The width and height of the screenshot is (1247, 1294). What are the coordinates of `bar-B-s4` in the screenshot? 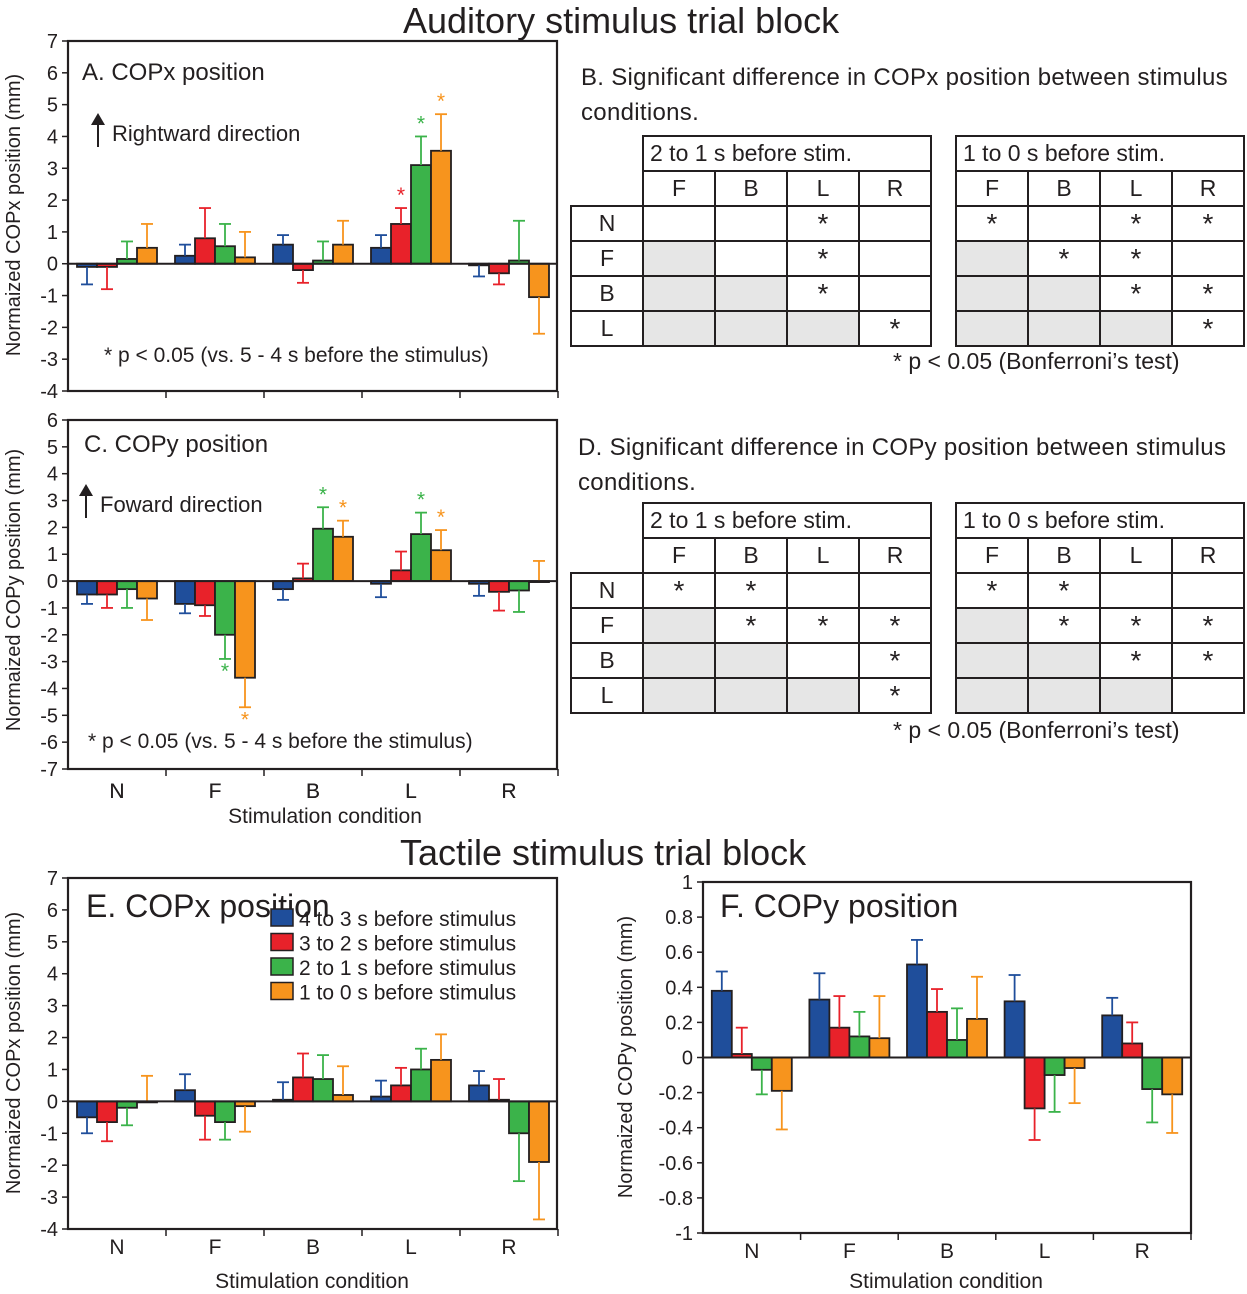 It's located at (343, 558).